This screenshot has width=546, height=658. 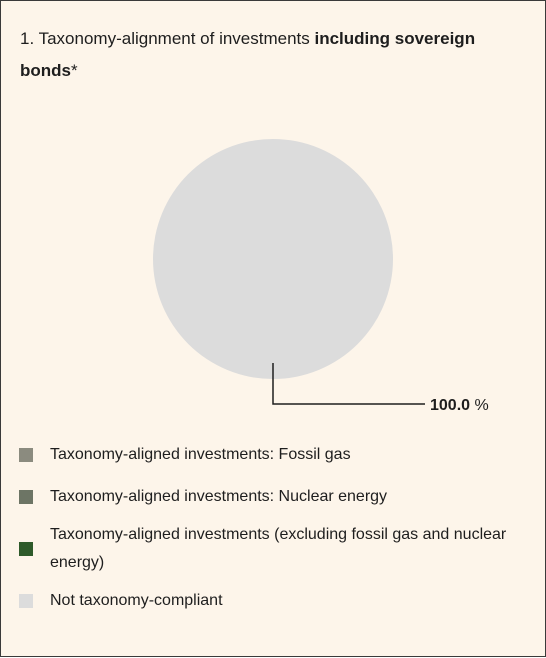 What do you see at coordinates (74, 70) in the screenshot?
I see `chart-title-suffix: *` at bounding box center [74, 70].